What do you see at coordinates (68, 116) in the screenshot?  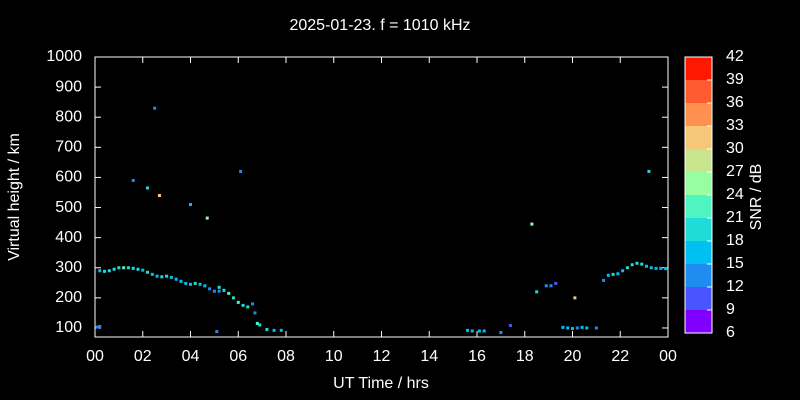 I see `y-tick-label: 800` at bounding box center [68, 116].